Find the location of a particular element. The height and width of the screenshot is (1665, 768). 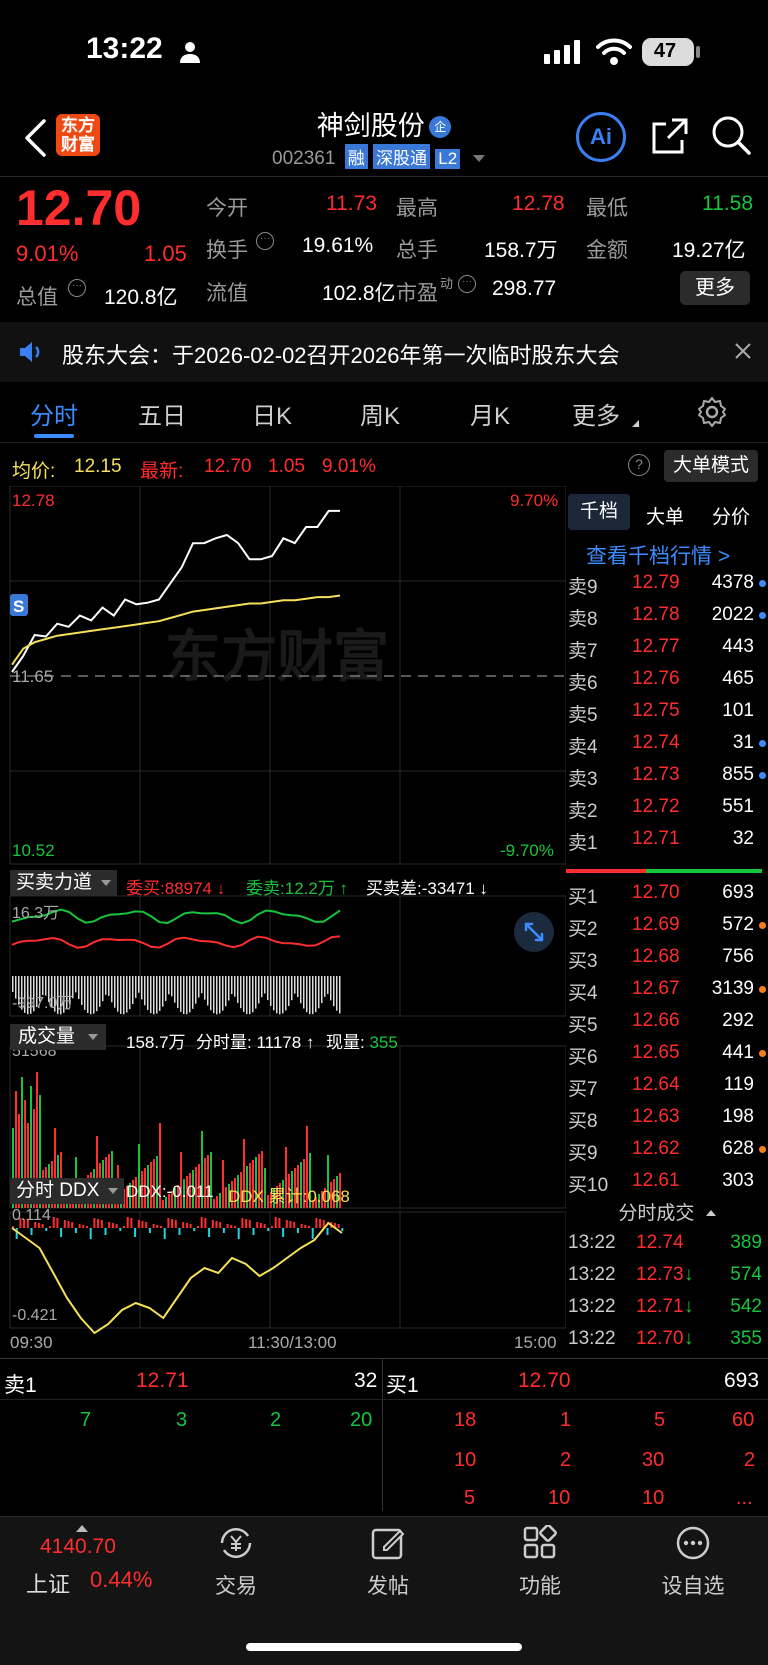

tab-weekly-k: 周K is located at coordinates (380, 416).